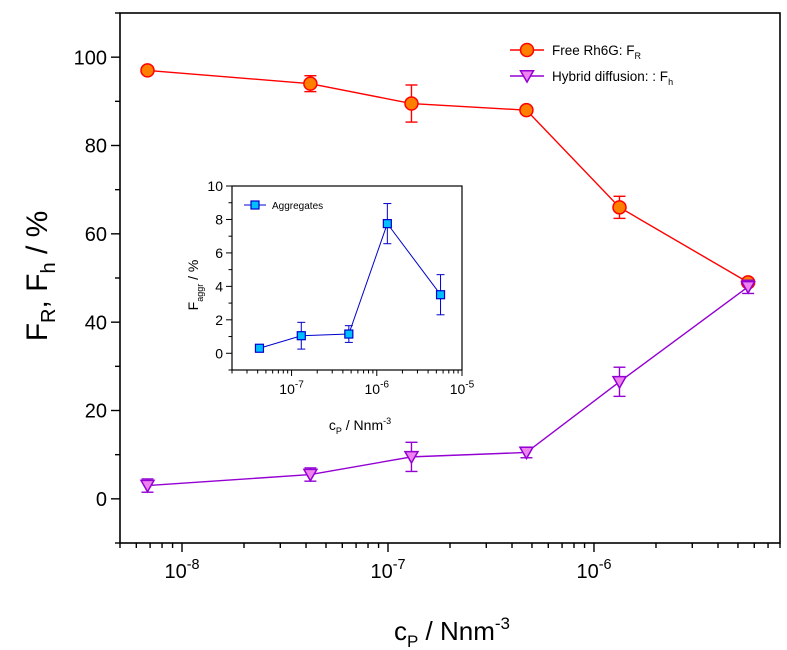 This screenshot has width=787, height=650. What do you see at coordinates (219, 253) in the screenshot?
I see `y-tick-label: 6` at bounding box center [219, 253].